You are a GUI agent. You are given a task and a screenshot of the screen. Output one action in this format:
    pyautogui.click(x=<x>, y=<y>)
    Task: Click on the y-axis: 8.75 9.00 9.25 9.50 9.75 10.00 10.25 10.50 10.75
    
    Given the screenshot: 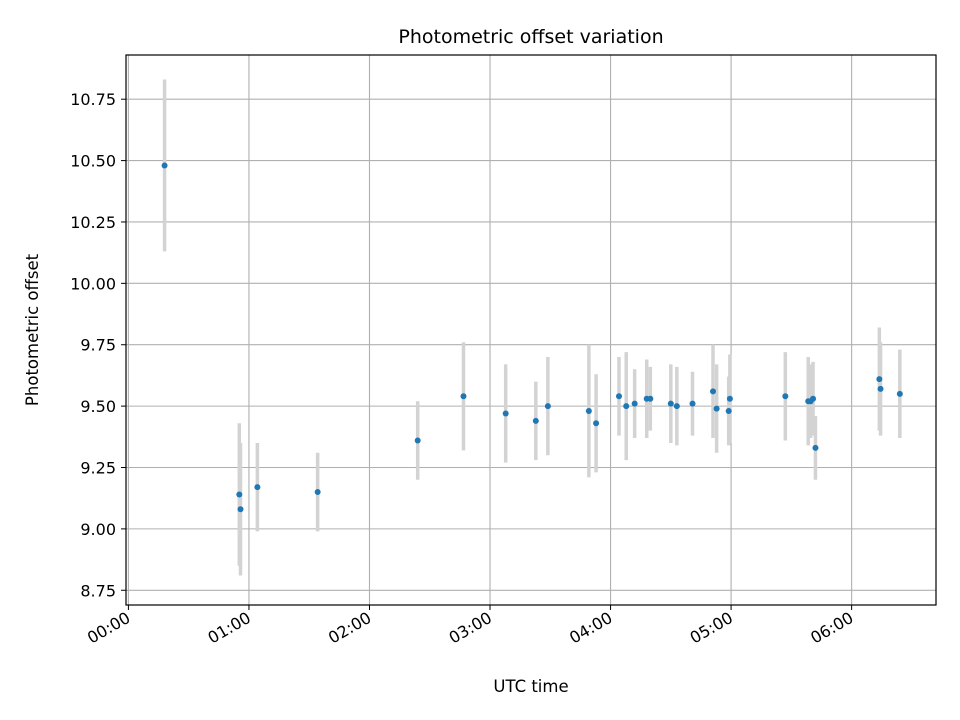 What is the action you would take?
    pyautogui.click(x=98, y=345)
    